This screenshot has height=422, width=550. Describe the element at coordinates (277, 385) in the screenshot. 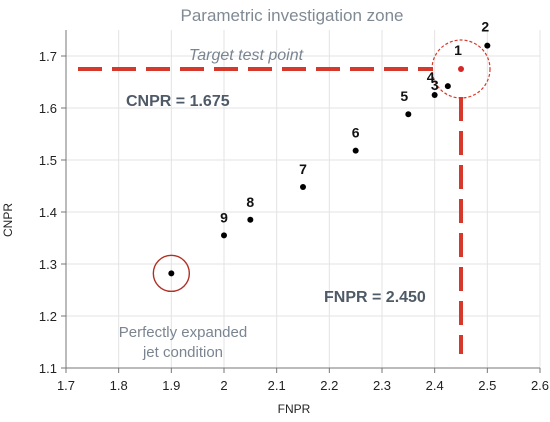

I see `x-tick-label: 2.1` at that location.